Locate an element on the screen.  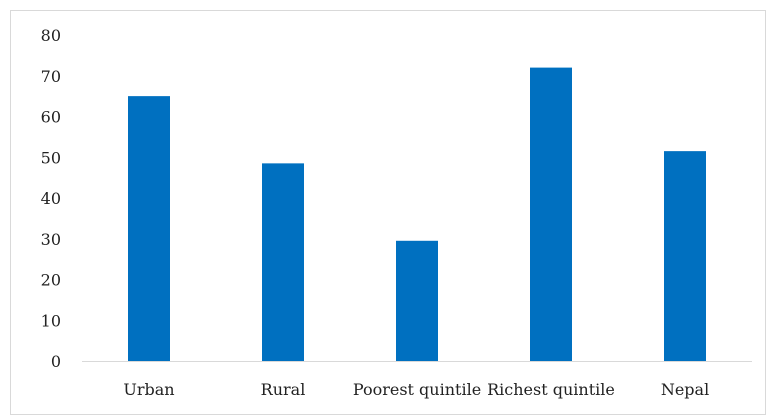
x-tick-label: Nepal is located at coordinates (685, 389).